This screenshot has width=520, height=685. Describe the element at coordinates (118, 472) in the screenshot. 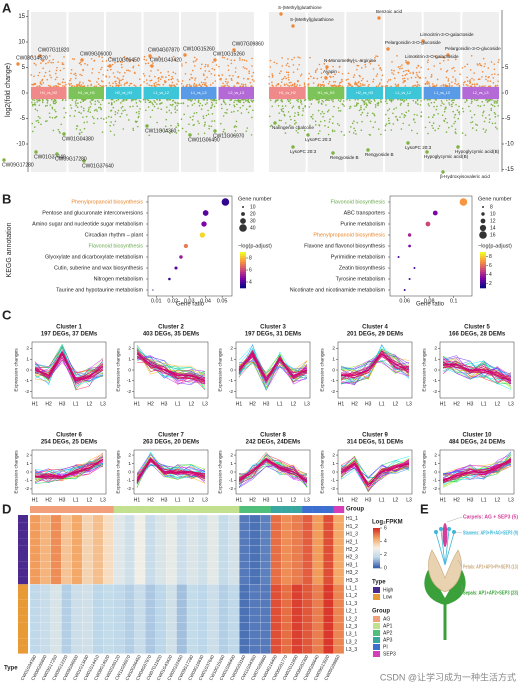

I see `y-axis-label: Expression changes` at that location.